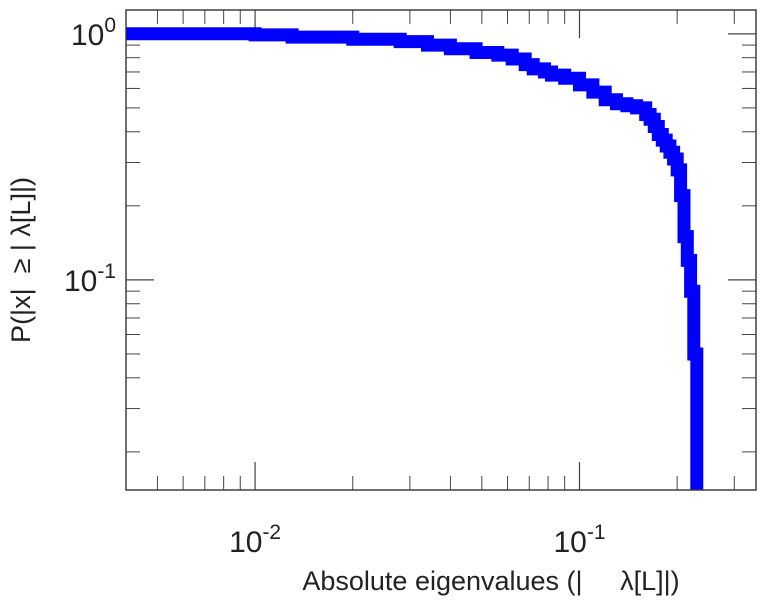 The image size is (775, 600). What do you see at coordinates (21, 260) in the screenshot?
I see `y-axis-title: P(|x| ≥ | λ[L]|)` at bounding box center [21, 260].